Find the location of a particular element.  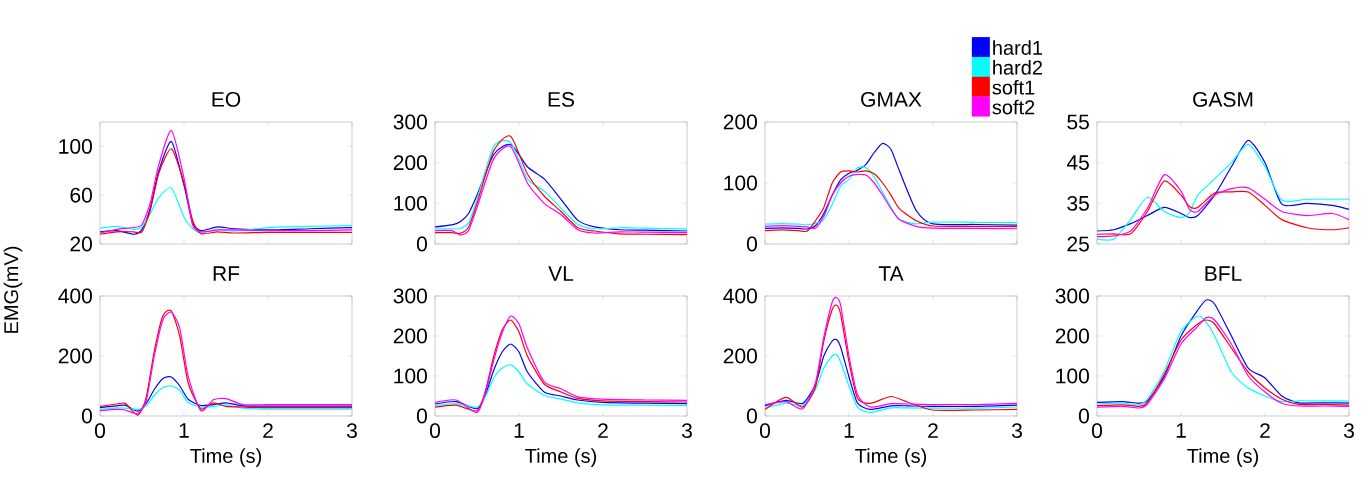

chart-title: RF is located at coordinates (226, 273).